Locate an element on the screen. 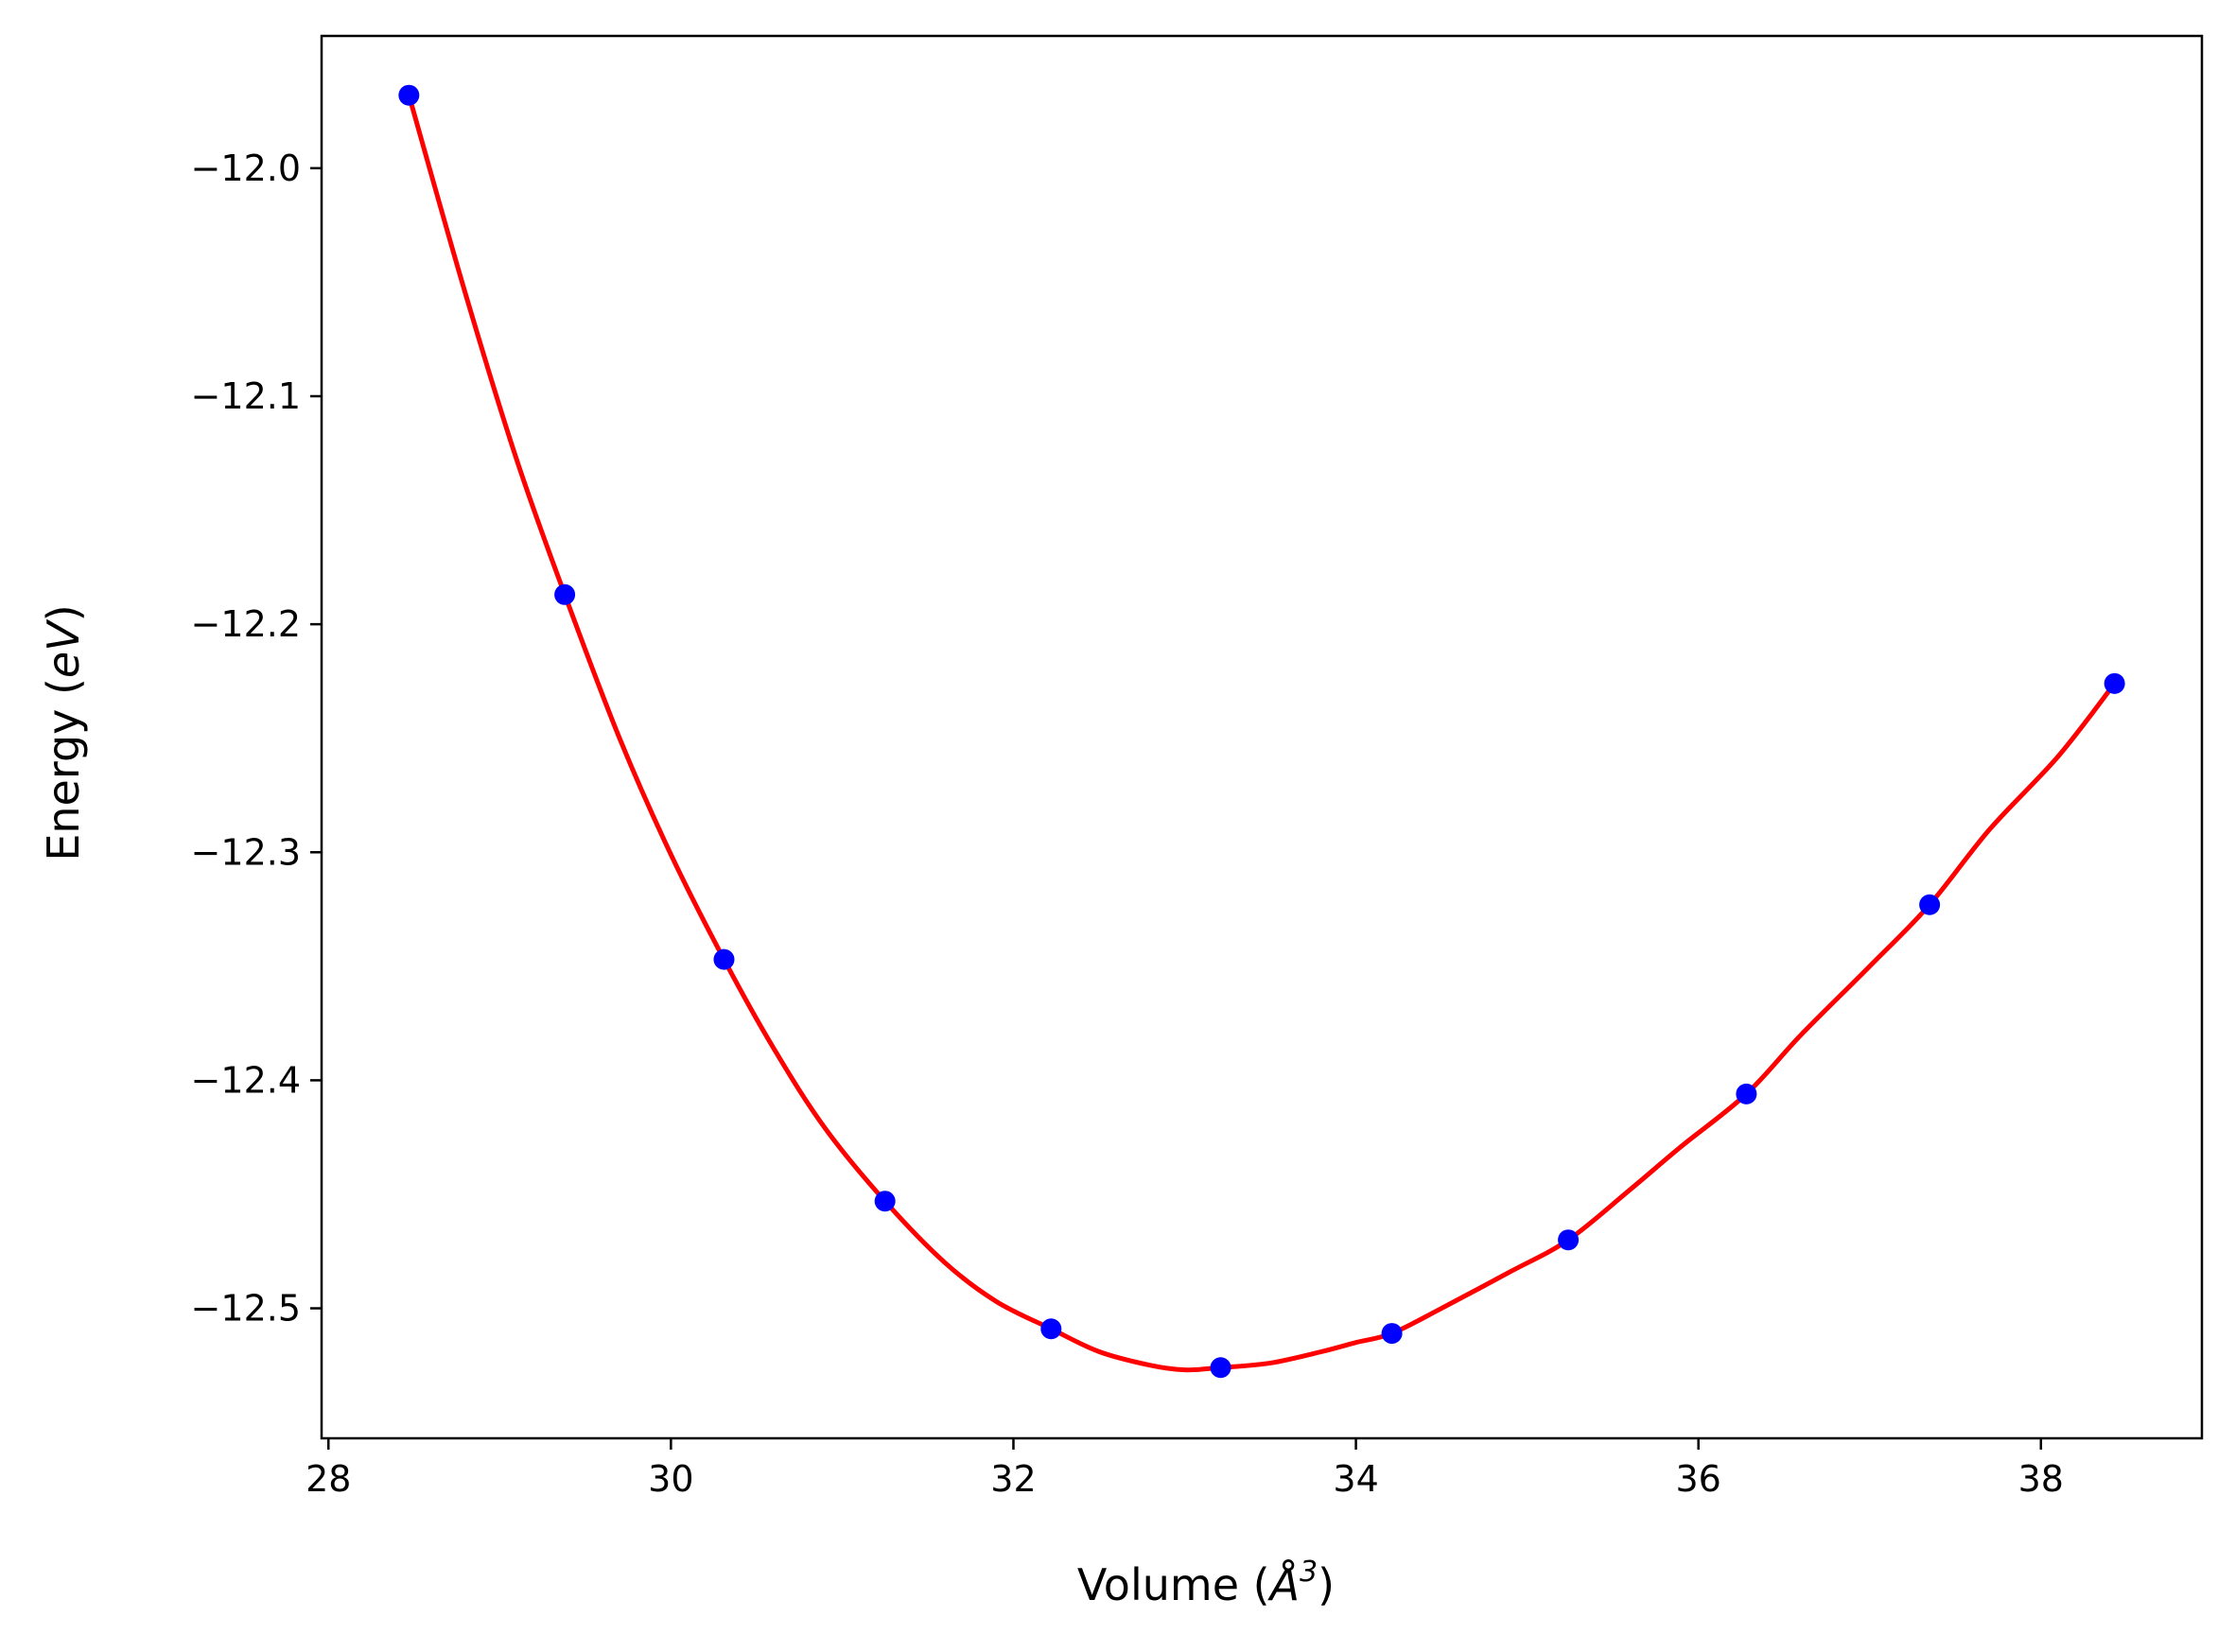  y-tick-label: −12.0 is located at coordinates (246, 168).